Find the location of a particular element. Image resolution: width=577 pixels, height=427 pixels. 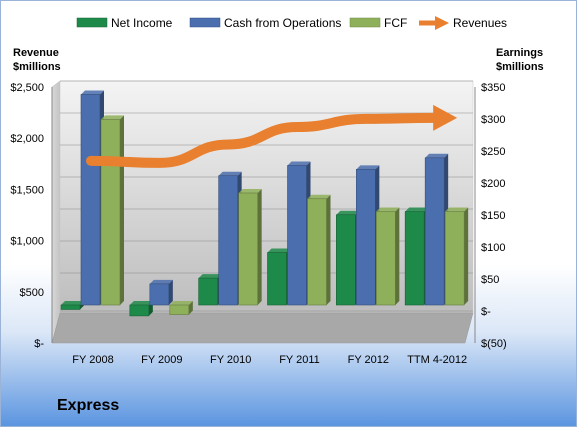

right-axis-title-line2: $millions is located at coordinates (520, 67).